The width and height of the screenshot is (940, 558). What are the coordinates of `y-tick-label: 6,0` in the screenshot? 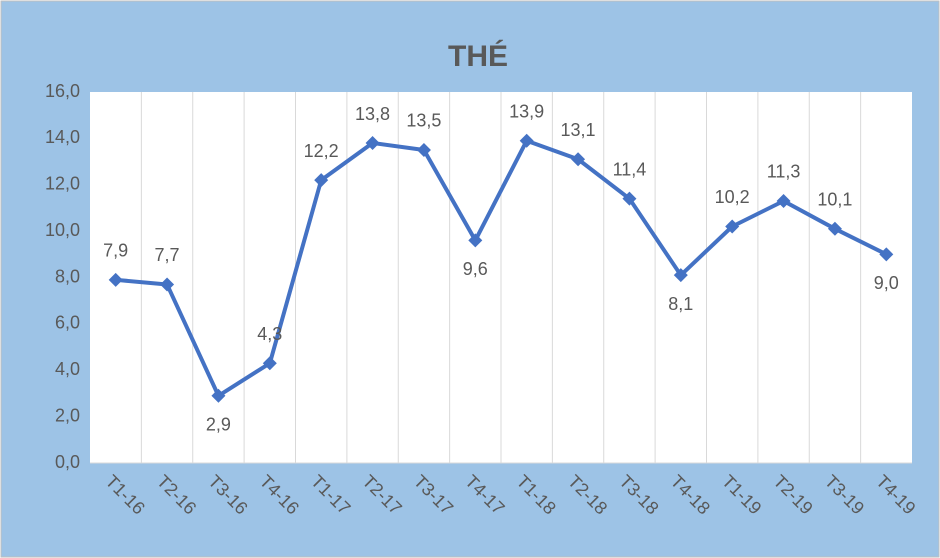 It's located at (67, 323).